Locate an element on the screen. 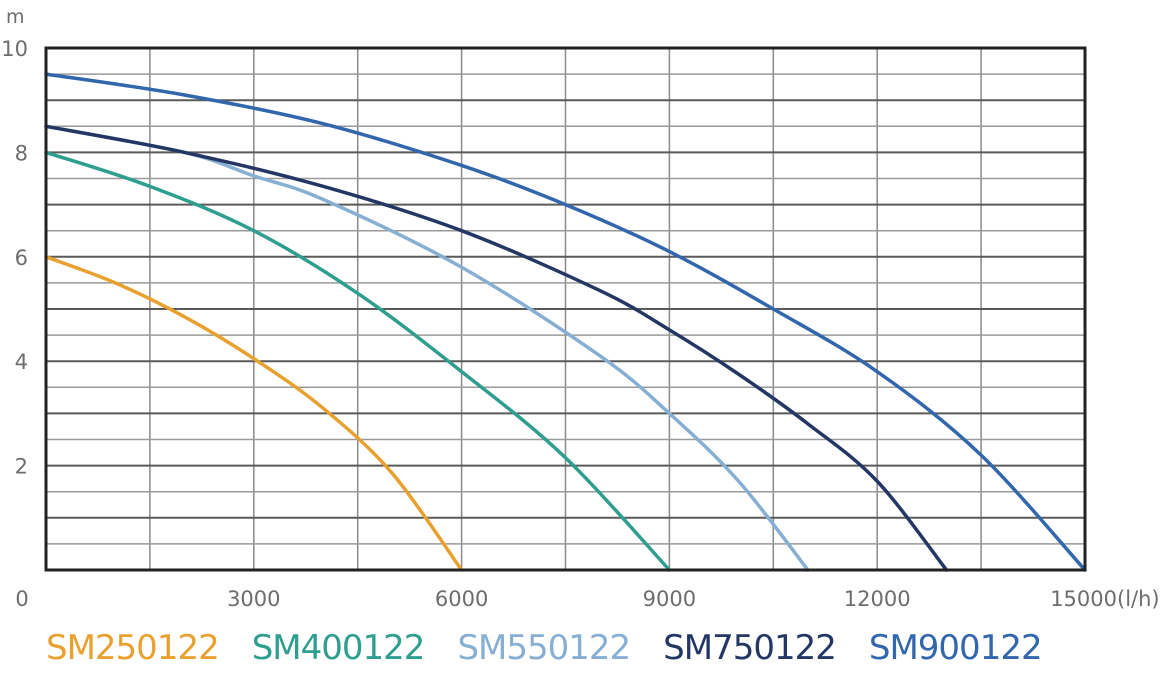 This screenshot has width=1171, height=682. y-axis-tick-labels: 2 4 6 8 10 is located at coordinates (14, 258).